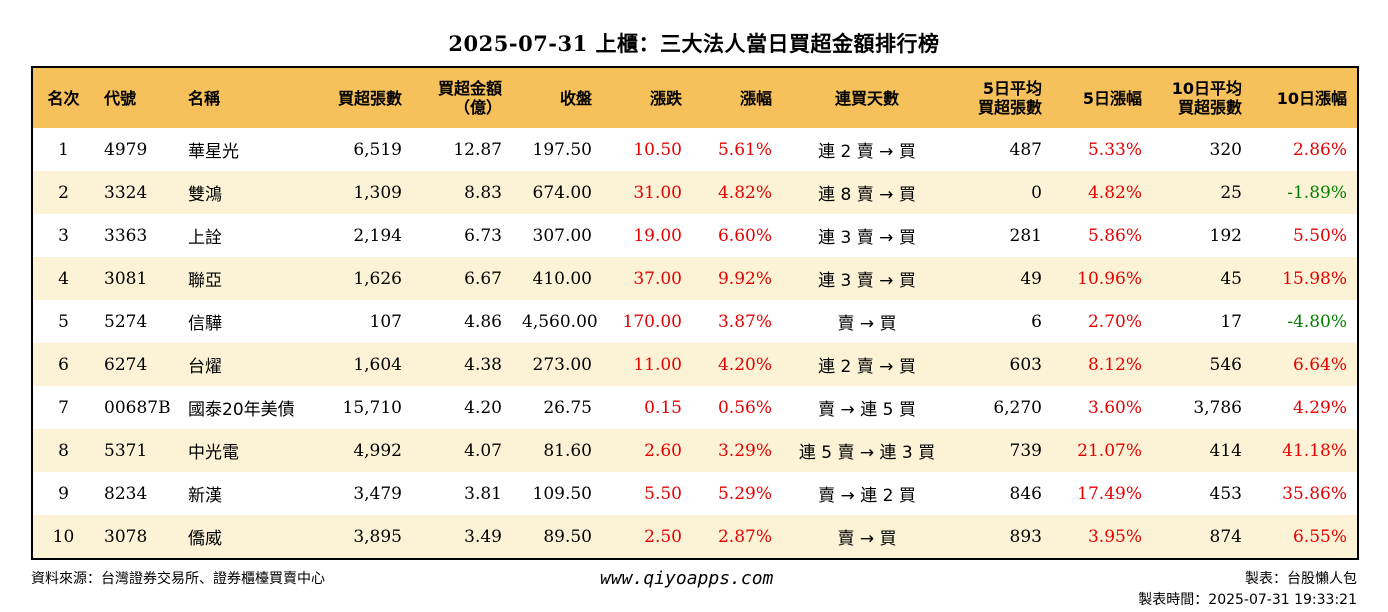 This screenshot has height=612, width=1388. Describe the element at coordinates (1317, 321) in the screenshot. I see `cell-pct10: -4.80%` at that location.